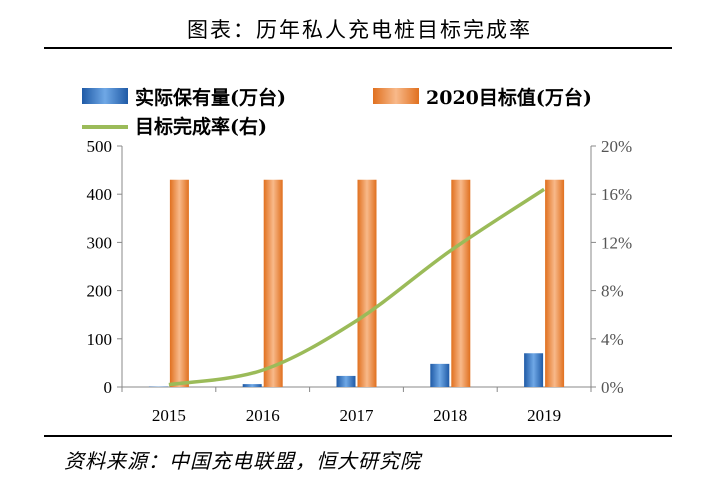  What do you see at coordinates (263, 415) in the screenshot?
I see `x-tick-label: 2016` at bounding box center [263, 415].